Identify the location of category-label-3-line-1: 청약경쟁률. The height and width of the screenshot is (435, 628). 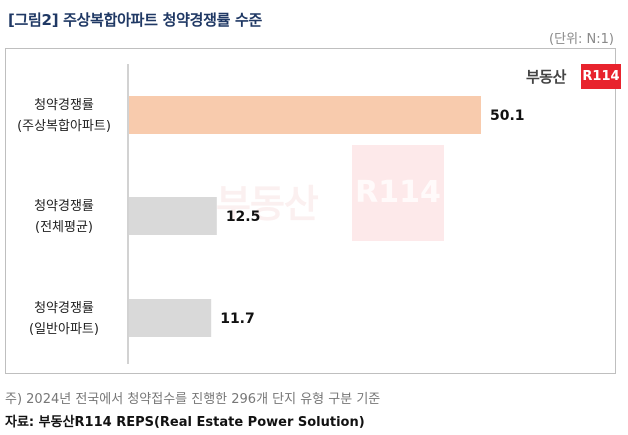
(64, 308).